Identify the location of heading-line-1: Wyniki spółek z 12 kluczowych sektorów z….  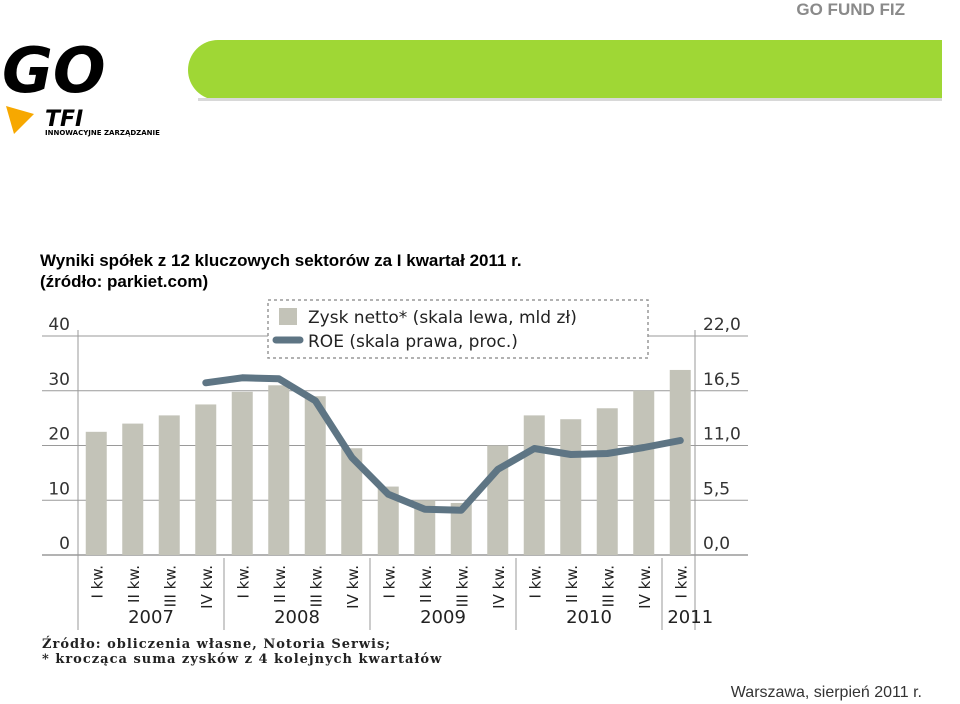
(281, 260).